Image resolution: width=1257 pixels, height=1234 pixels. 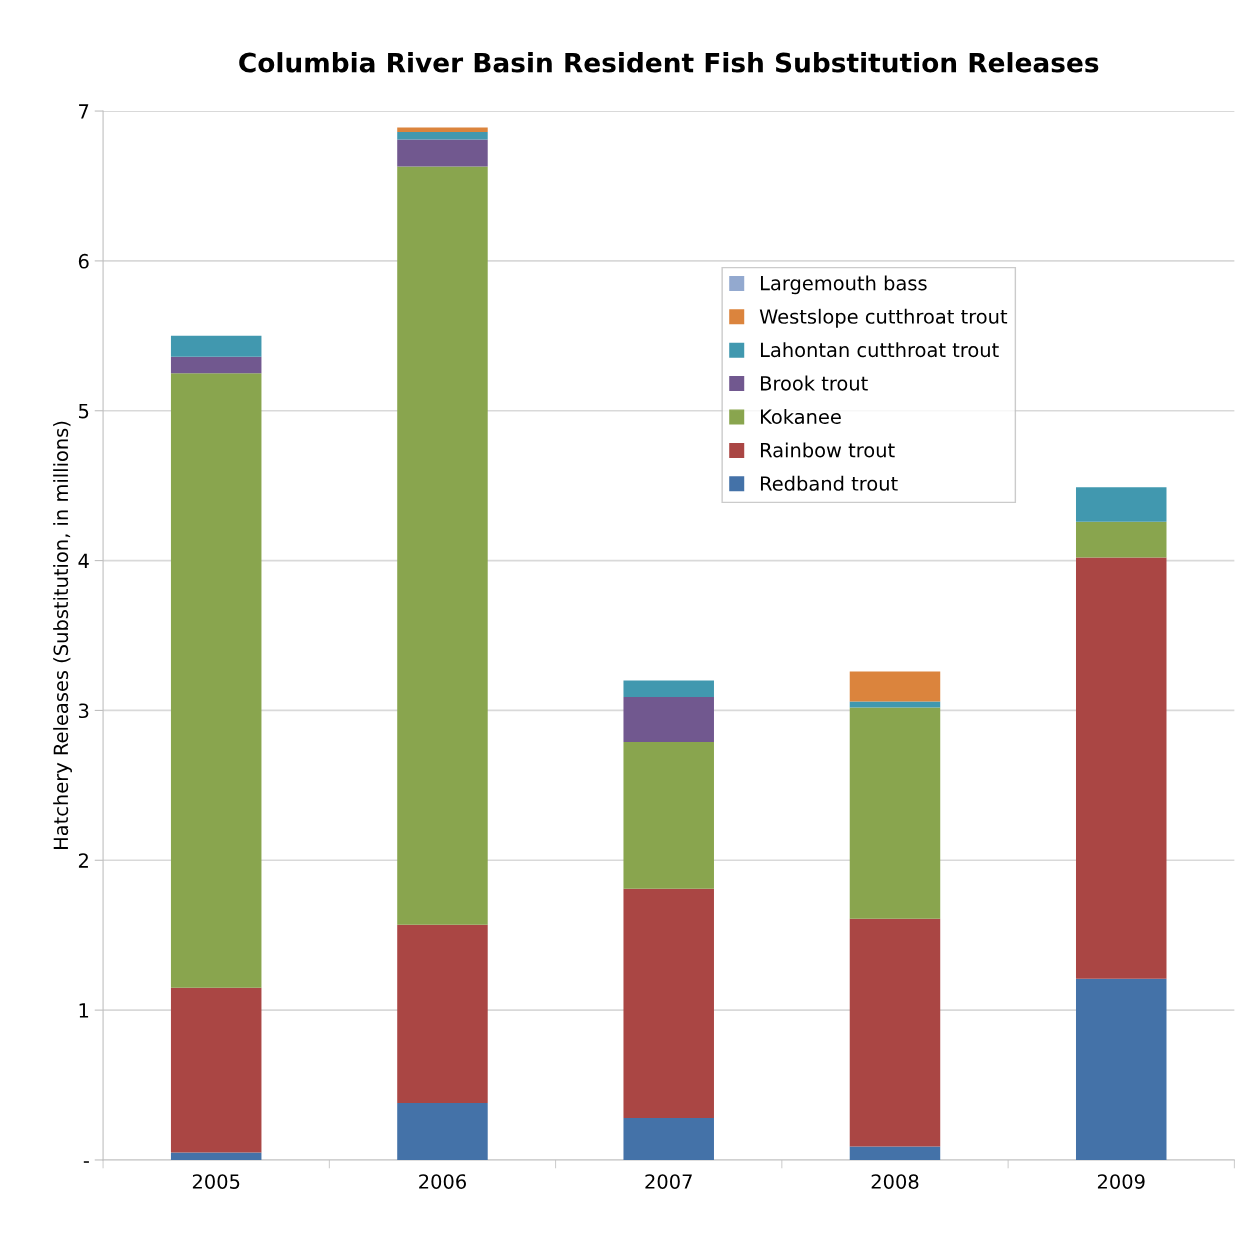 I want to click on y-axis-title: Hatchery Releases (Substitution, in millions), so click(x=62, y=635).